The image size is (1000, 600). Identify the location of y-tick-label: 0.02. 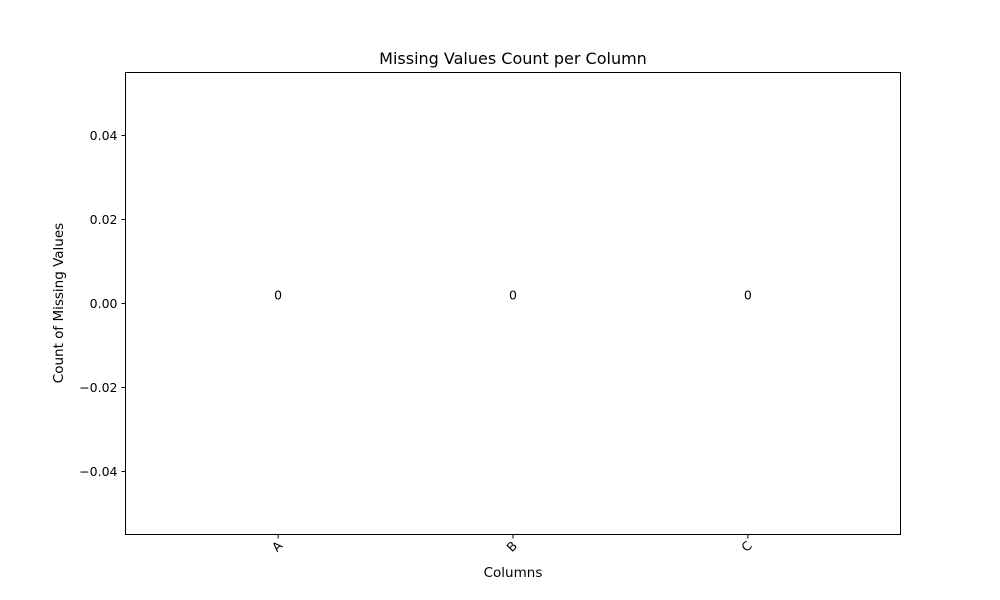
(104, 219).